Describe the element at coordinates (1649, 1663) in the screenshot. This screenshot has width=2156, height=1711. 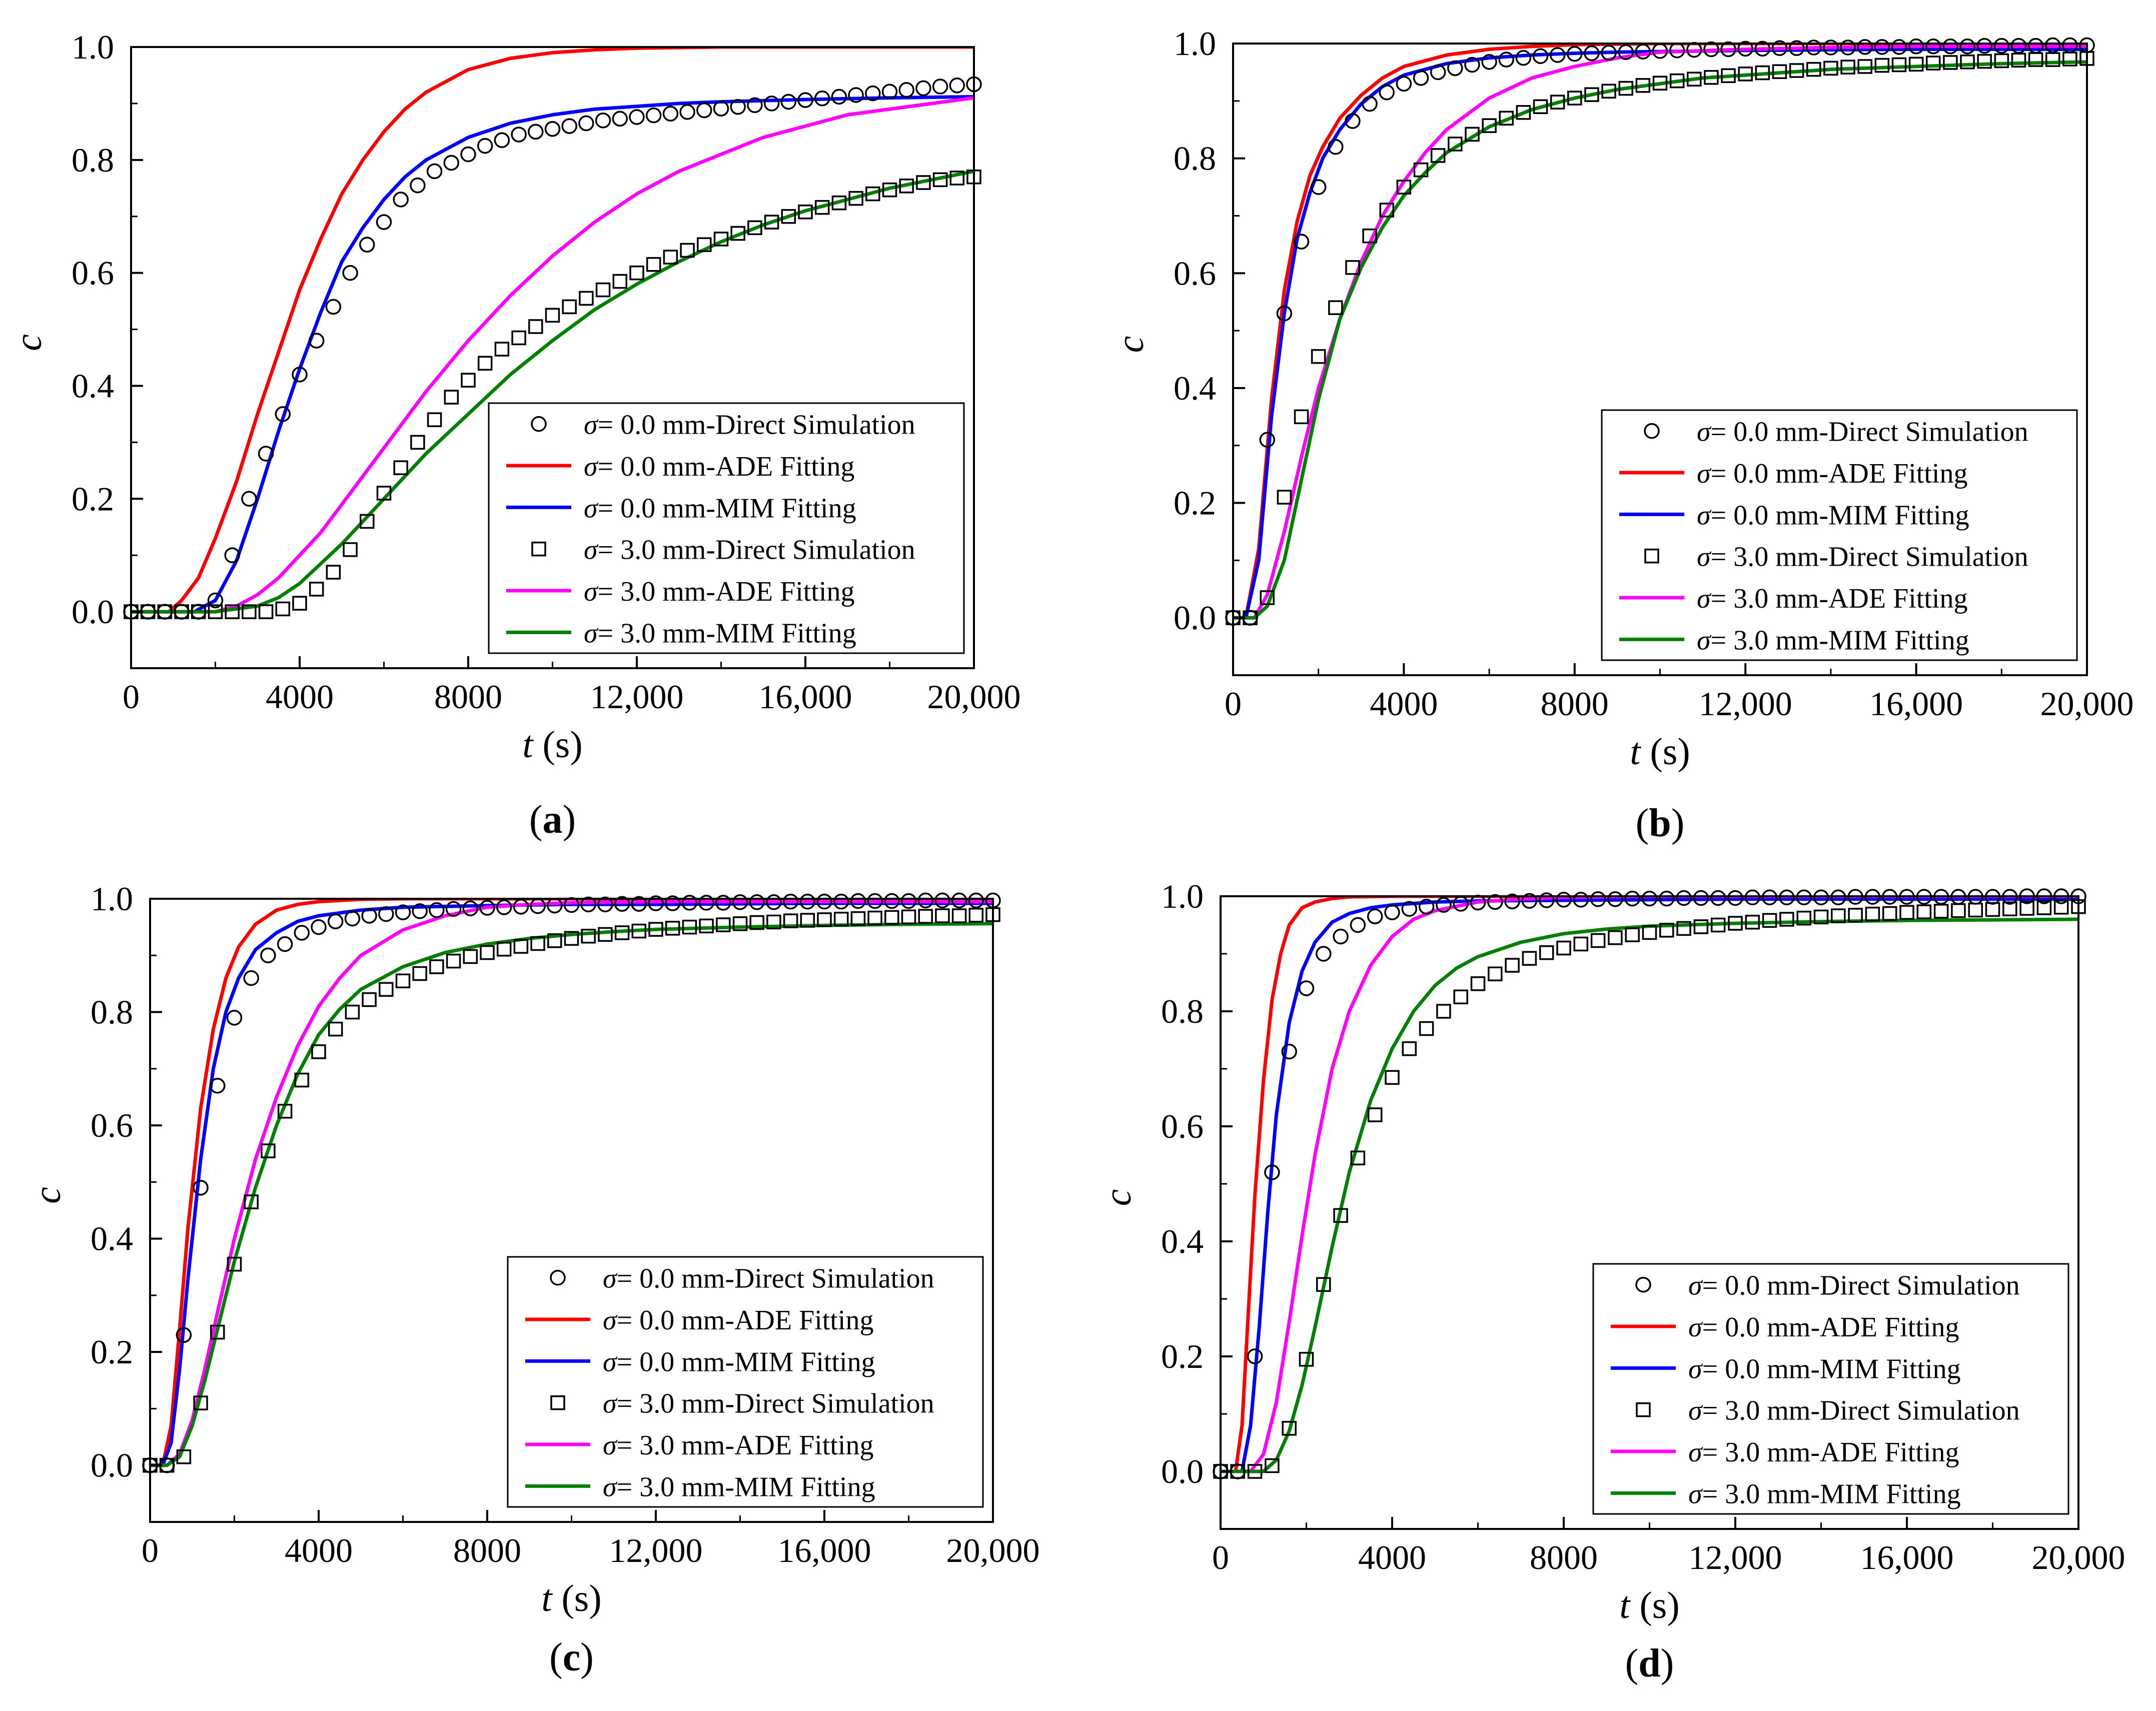
I see `caption-letter: d` at that location.